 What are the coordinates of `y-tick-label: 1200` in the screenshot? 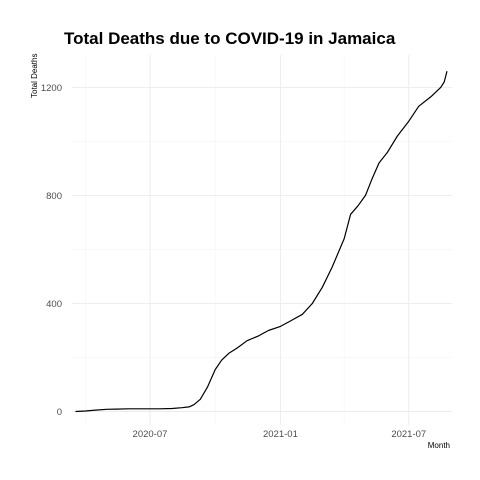 It's located at (51, 88).